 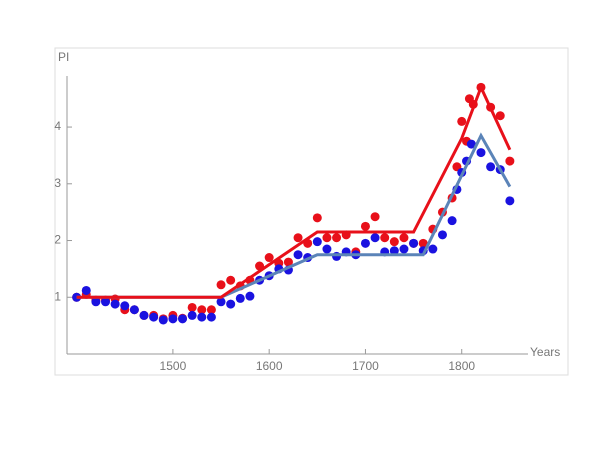 What do you see at coordinates (57, 183) in the screenshot?
I see `y-tick-label: 3` at bounding box center [57, 183].